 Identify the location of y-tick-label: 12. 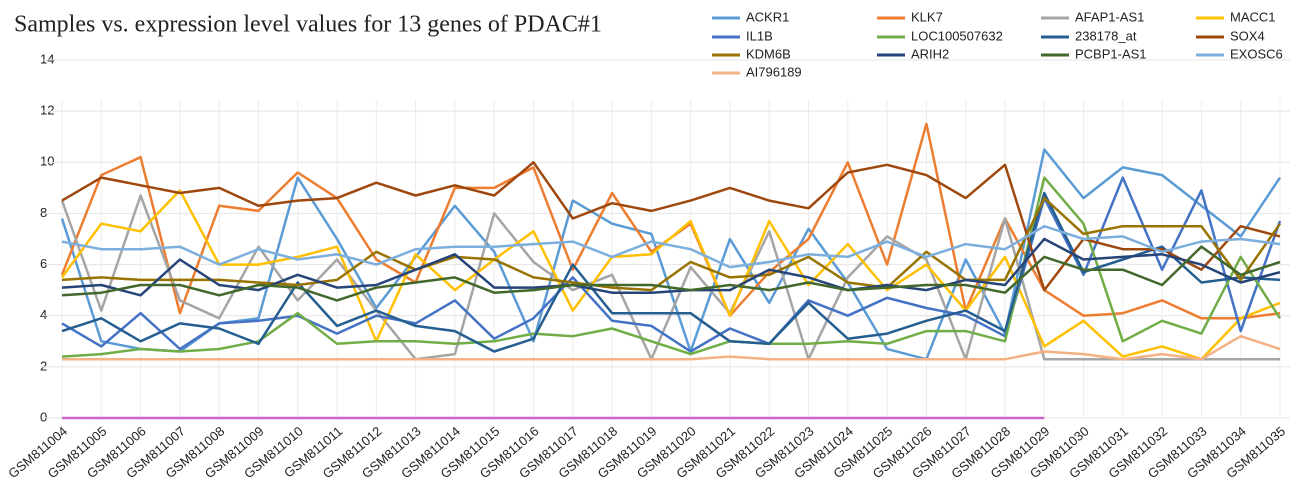
(47, 110).